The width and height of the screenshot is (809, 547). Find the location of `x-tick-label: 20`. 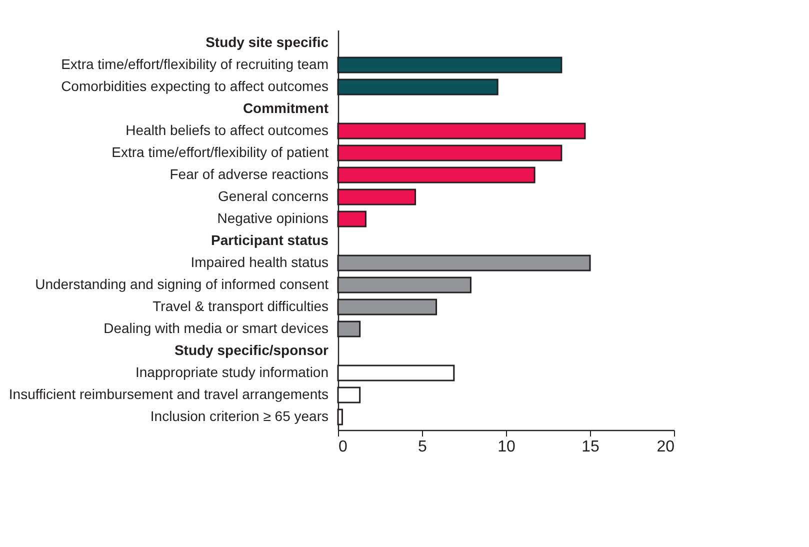

x-tick-label: 20 is located at coordinates (665, 447).